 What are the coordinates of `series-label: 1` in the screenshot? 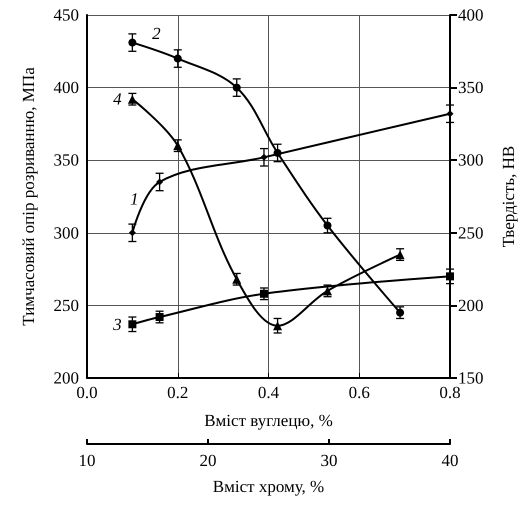 It's located at (134, 198).